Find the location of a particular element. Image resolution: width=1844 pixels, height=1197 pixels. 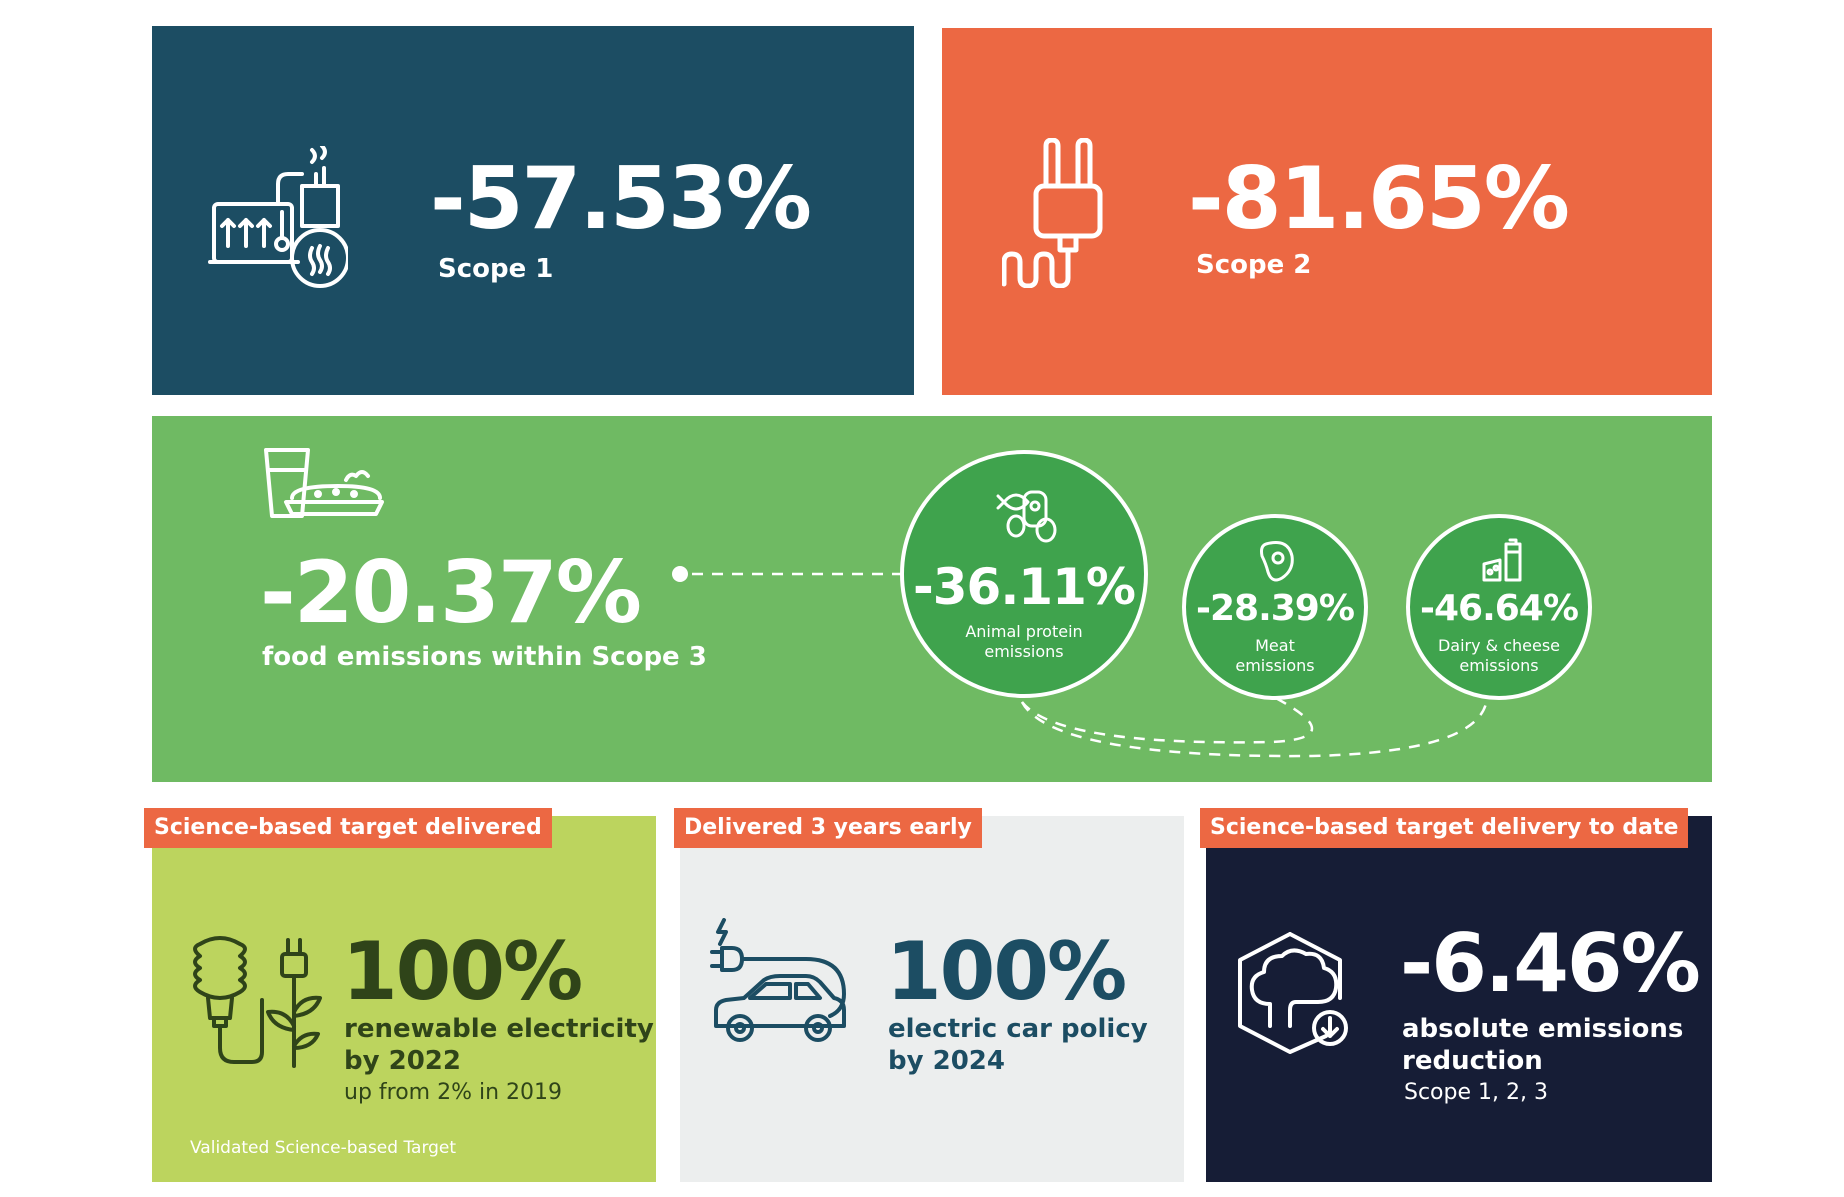

absolute-value: -6.46% is located at coordinates (1550, 963).